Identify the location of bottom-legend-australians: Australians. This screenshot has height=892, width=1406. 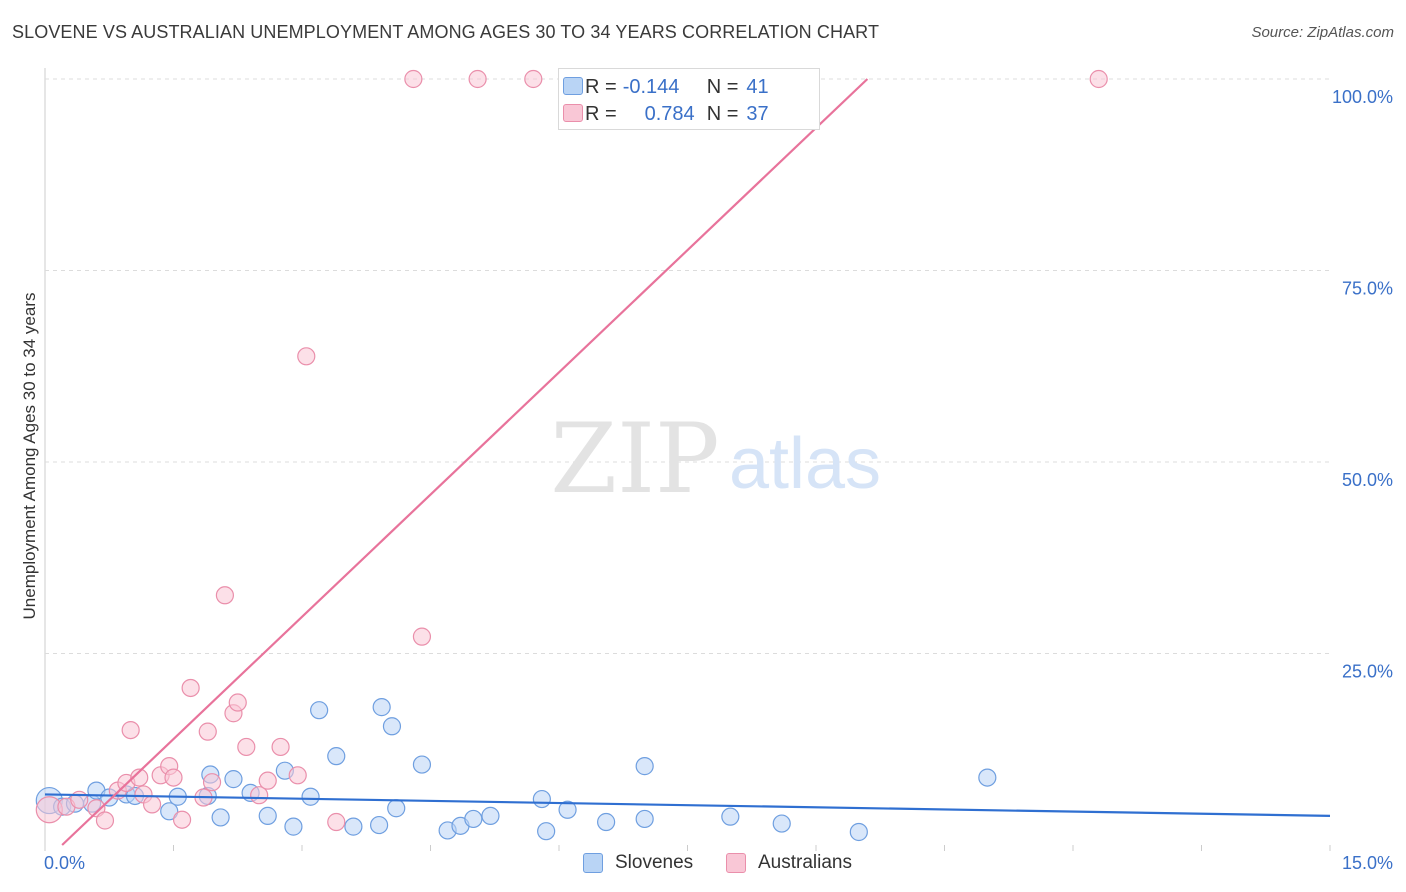
(789, 863).